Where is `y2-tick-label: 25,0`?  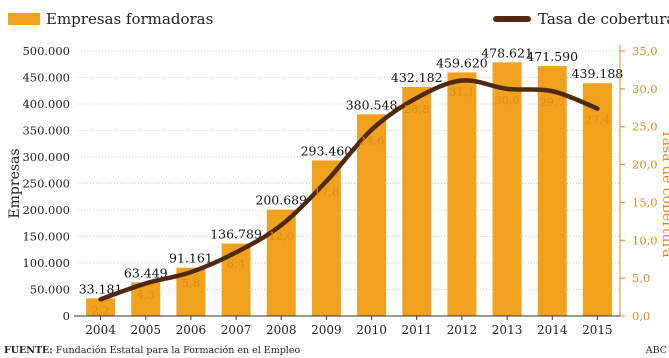
y2-tick-label: 25,0 is located at coordinates (645, 127).